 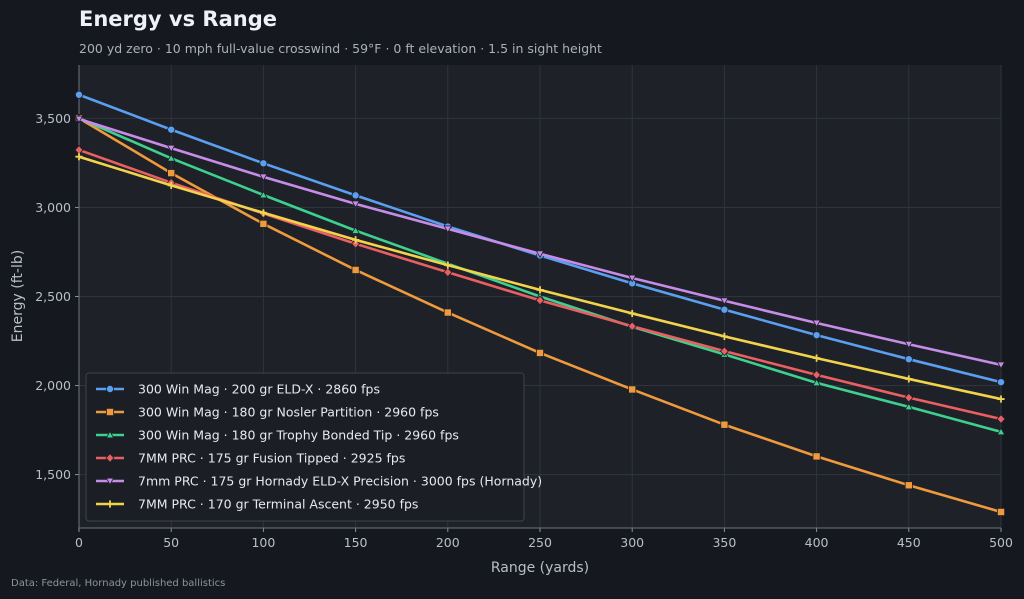 I want to click on y-tick-label: 2,000, so click(x=53, y=385).